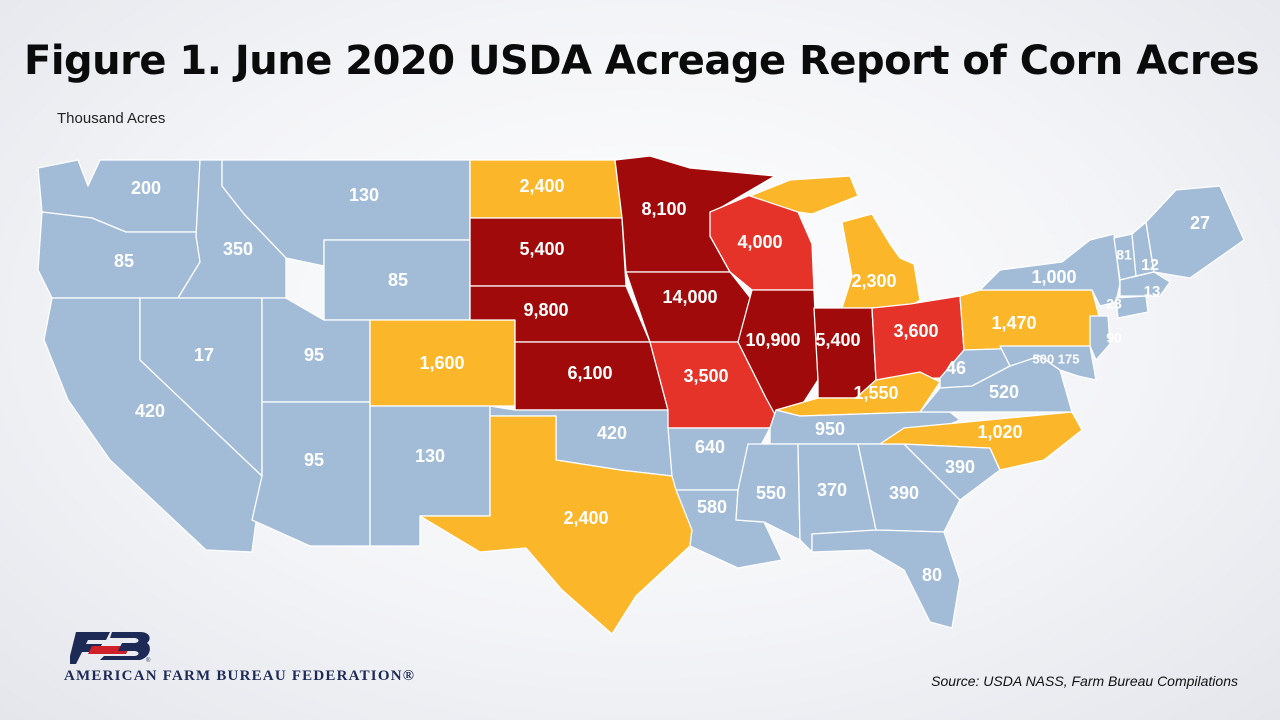 This screenshot has height=720, width=1280. Describe the element at coordinates (430, 456) in the screenshot. I see `value-NM: 130` at that location.